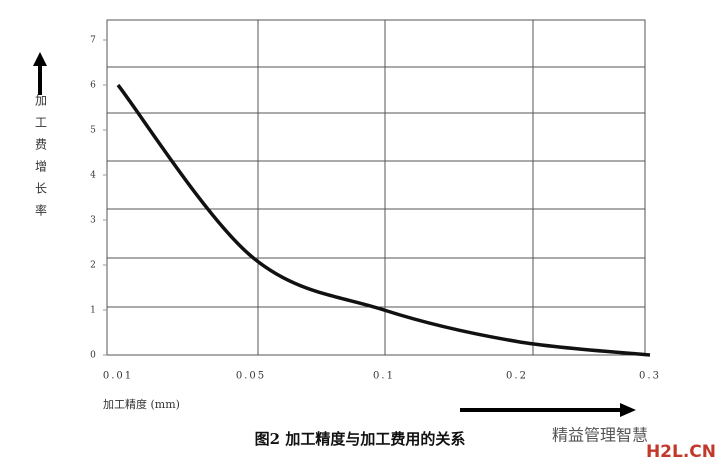 The image size is (720, 468). I want to click on x-tick-label: 0.05, so click(251, 376).